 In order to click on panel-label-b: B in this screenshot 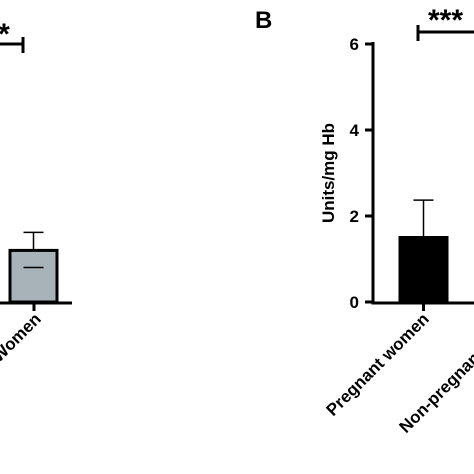, I will do `click(263, 20)`.